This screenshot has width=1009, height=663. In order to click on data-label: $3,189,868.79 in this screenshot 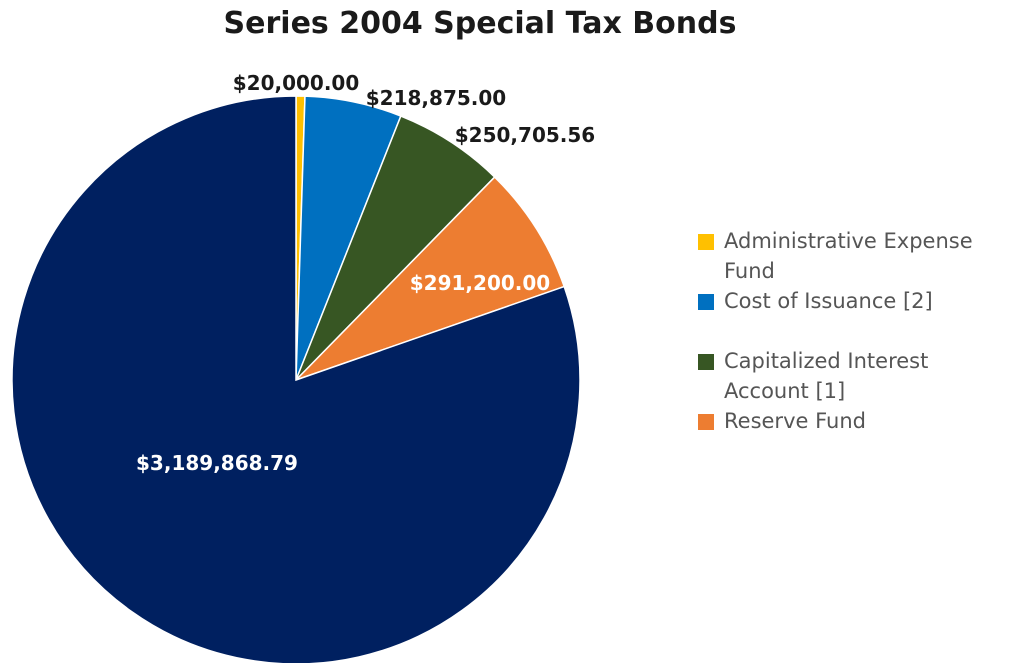, I will do `click(217, 463)`.